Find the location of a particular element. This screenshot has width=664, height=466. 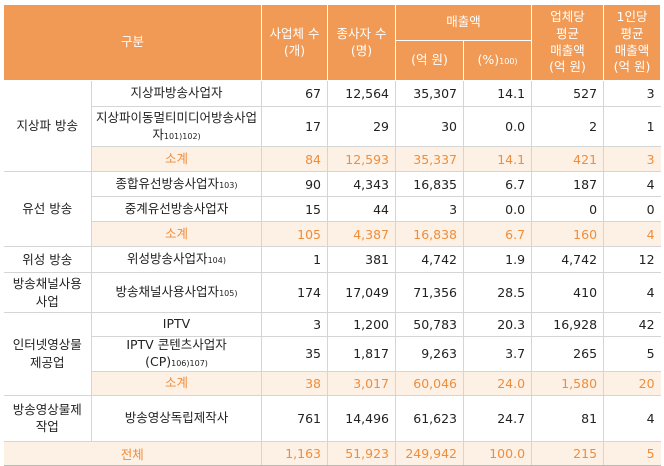

cell-employees: 4,387 is located at coordinates (362, 234).